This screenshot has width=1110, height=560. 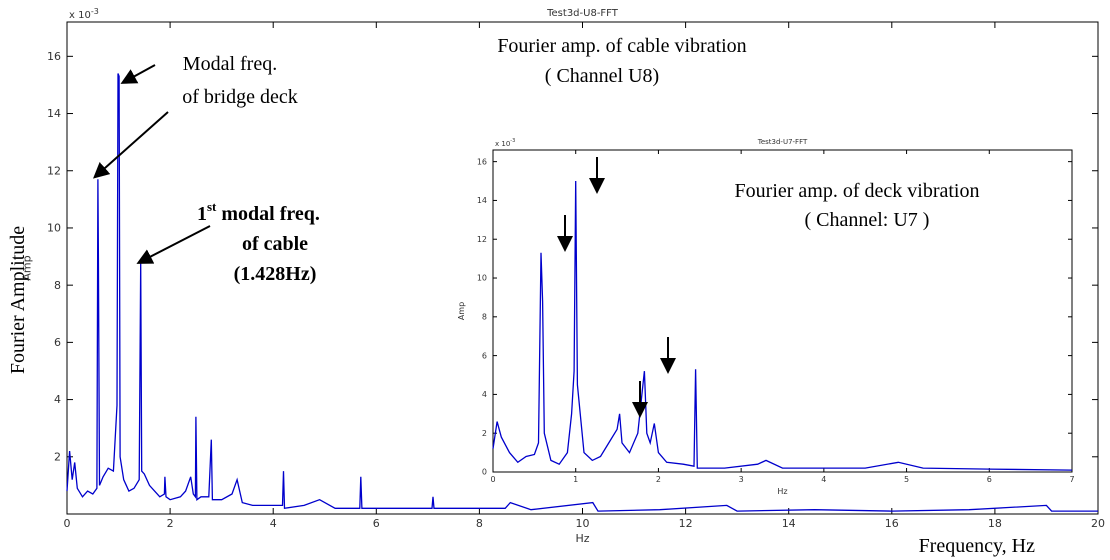 I want to click on x-tick-label: 3, so click(x=741, y=479).